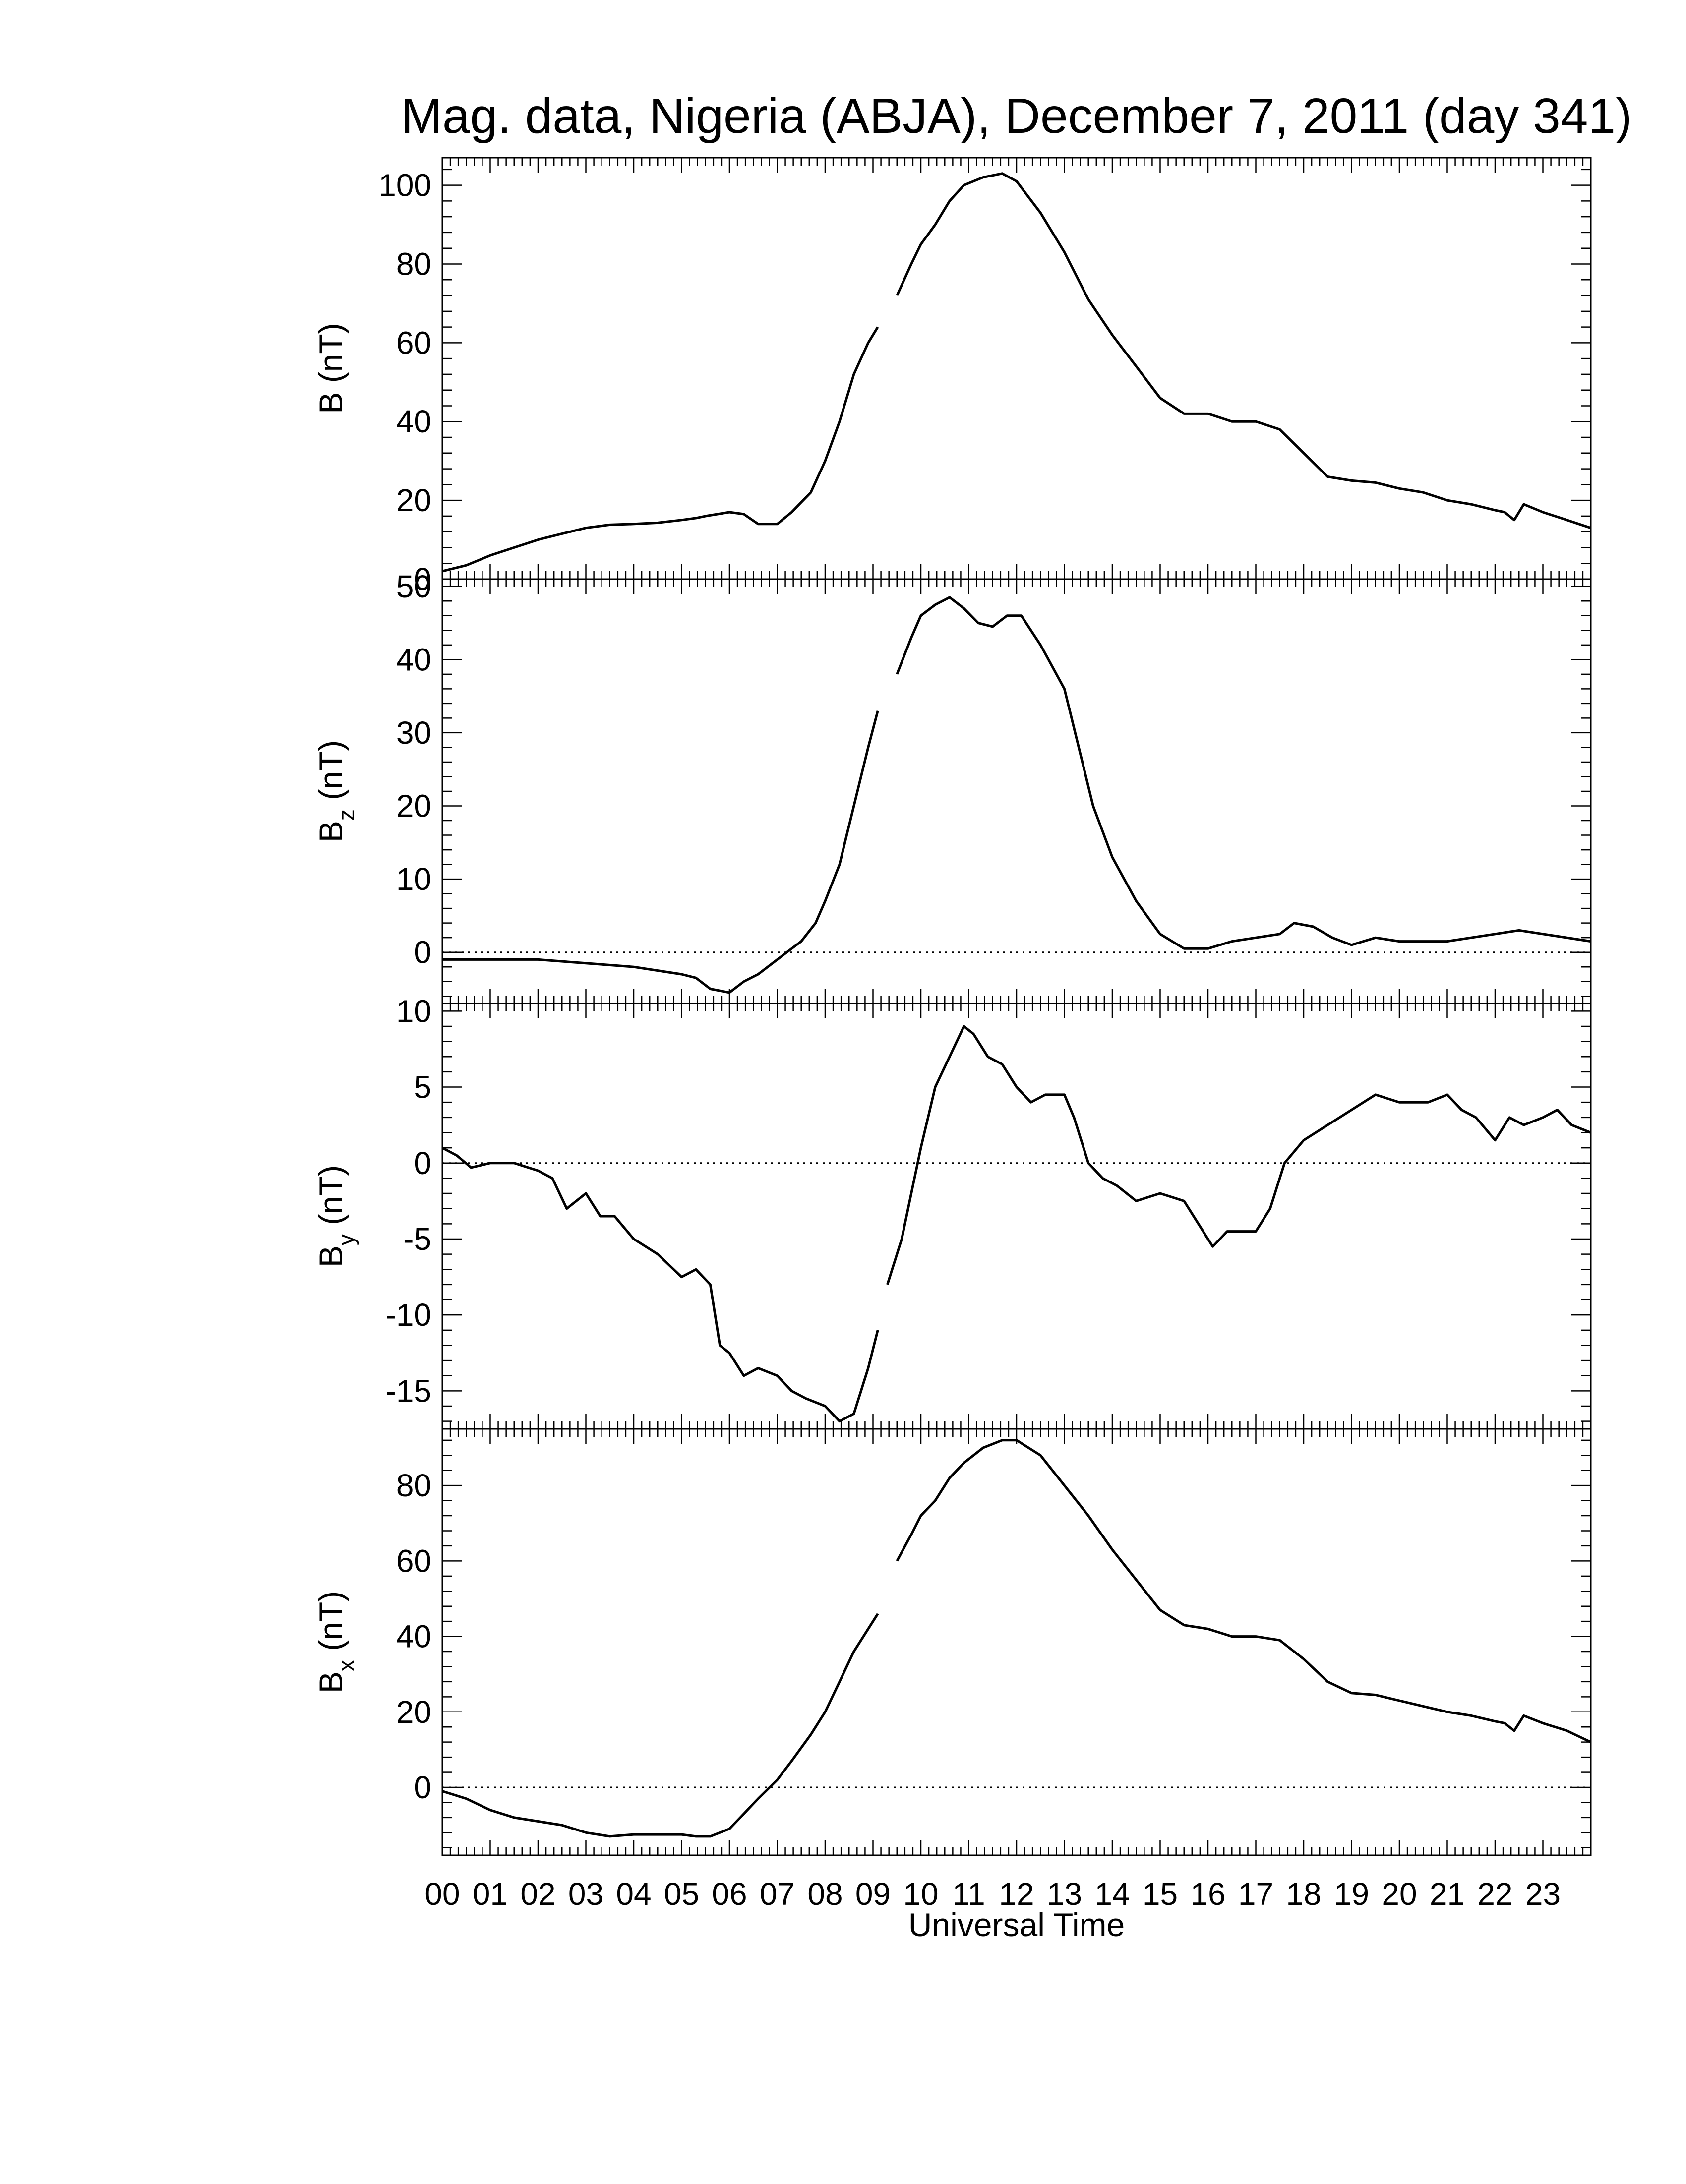 This screenshot has width=1686, height=2184. Describe the element at coordinates (1017, 1638) in the screenshot. I see `series-line-Bx` at that location.